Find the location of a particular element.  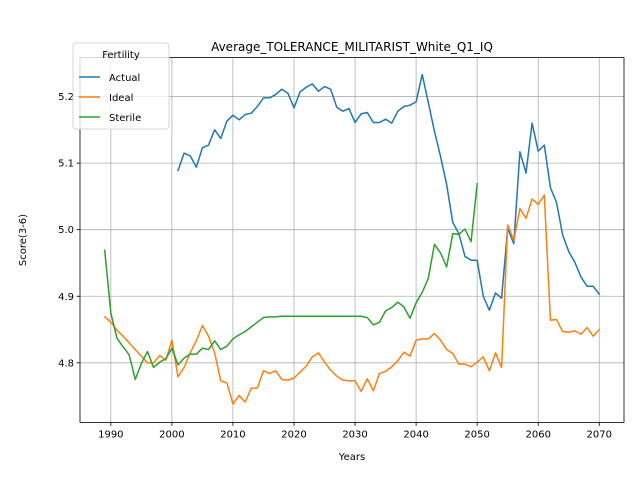

x-tick-label: 1990 is located at coordinates (110, 434).